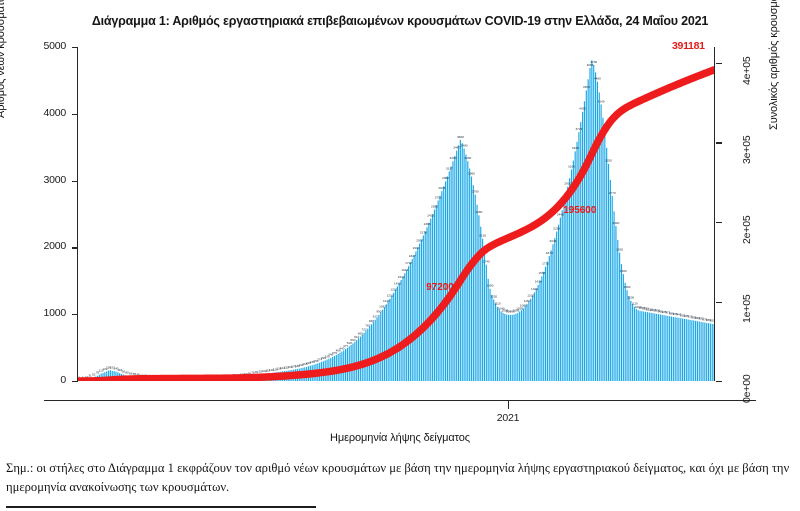  I want to click on bar-value-label: 925, so click(686, 316).